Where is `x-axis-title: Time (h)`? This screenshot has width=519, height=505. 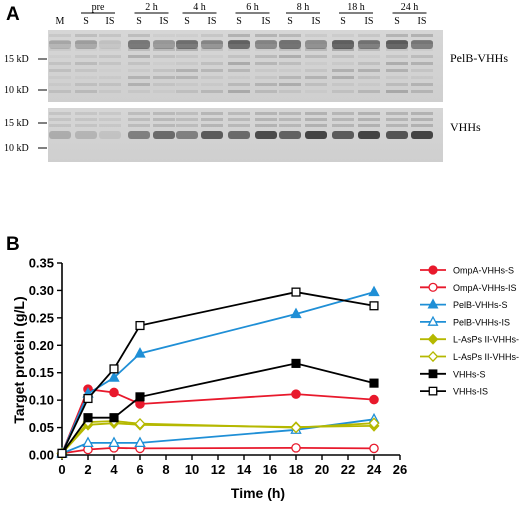
x-axis-title: Time (h) is located at coordinates (258, 493).